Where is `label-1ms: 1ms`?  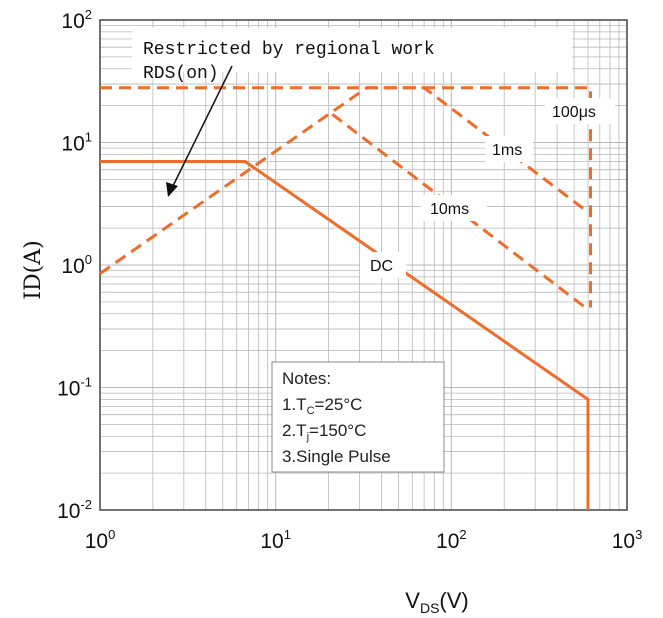 label-1ms: 1ms is located at coordinates (507, 150).